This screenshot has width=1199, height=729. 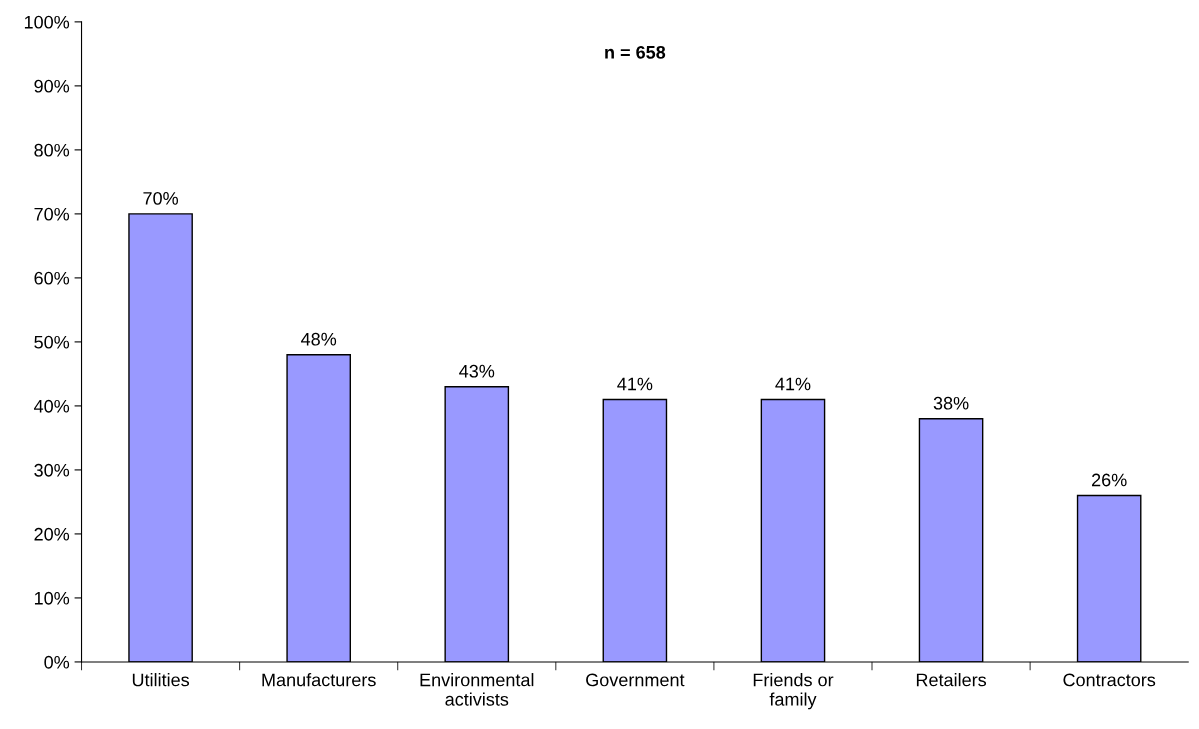 What do you see at coordinates (52, 598) in the screenshot?
I see `y-tick-label: 10%` at bounding box center [52, 598].